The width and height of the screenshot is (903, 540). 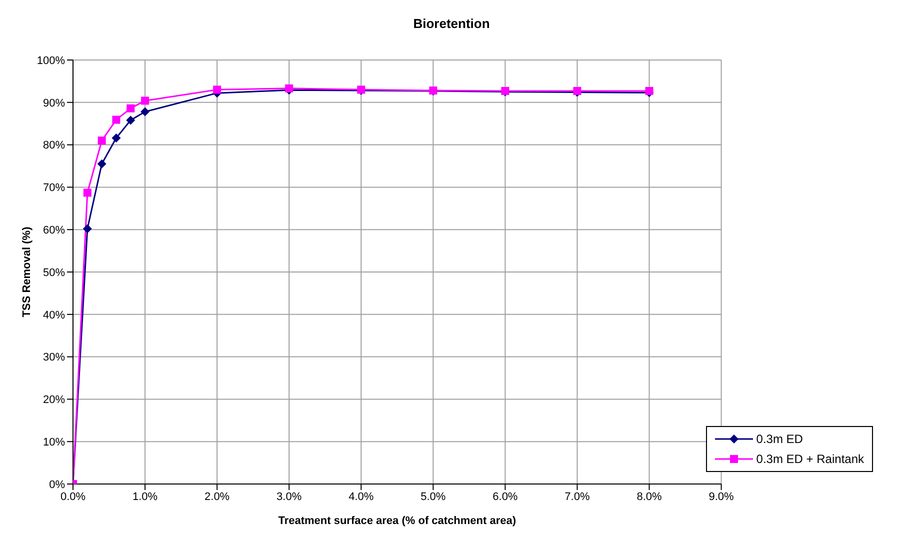 What do you see at coordinates (397, 521) in the screenshot?
I see `x-axis-title: Treatment surface area (% of catchment area)` at bounding box center [397, 521].